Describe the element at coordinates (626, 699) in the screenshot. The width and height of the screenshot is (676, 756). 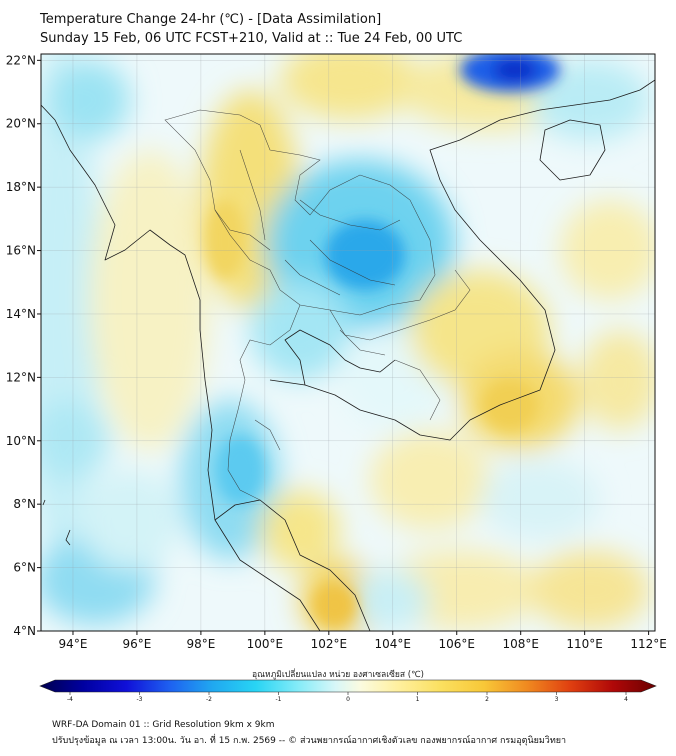
I see `colorbar-tick-label: 4` at that location.